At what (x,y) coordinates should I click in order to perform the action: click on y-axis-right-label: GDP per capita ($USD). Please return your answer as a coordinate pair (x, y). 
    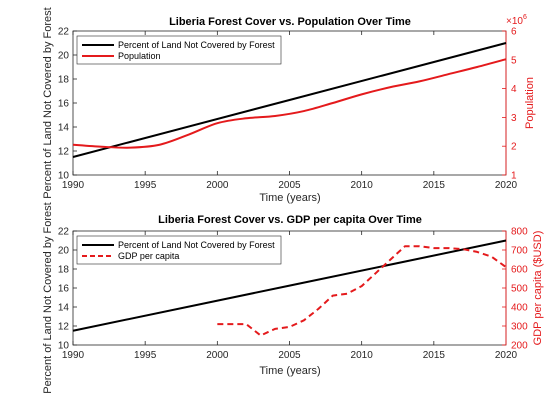
    Looking at the image, I should click on (538, 288).